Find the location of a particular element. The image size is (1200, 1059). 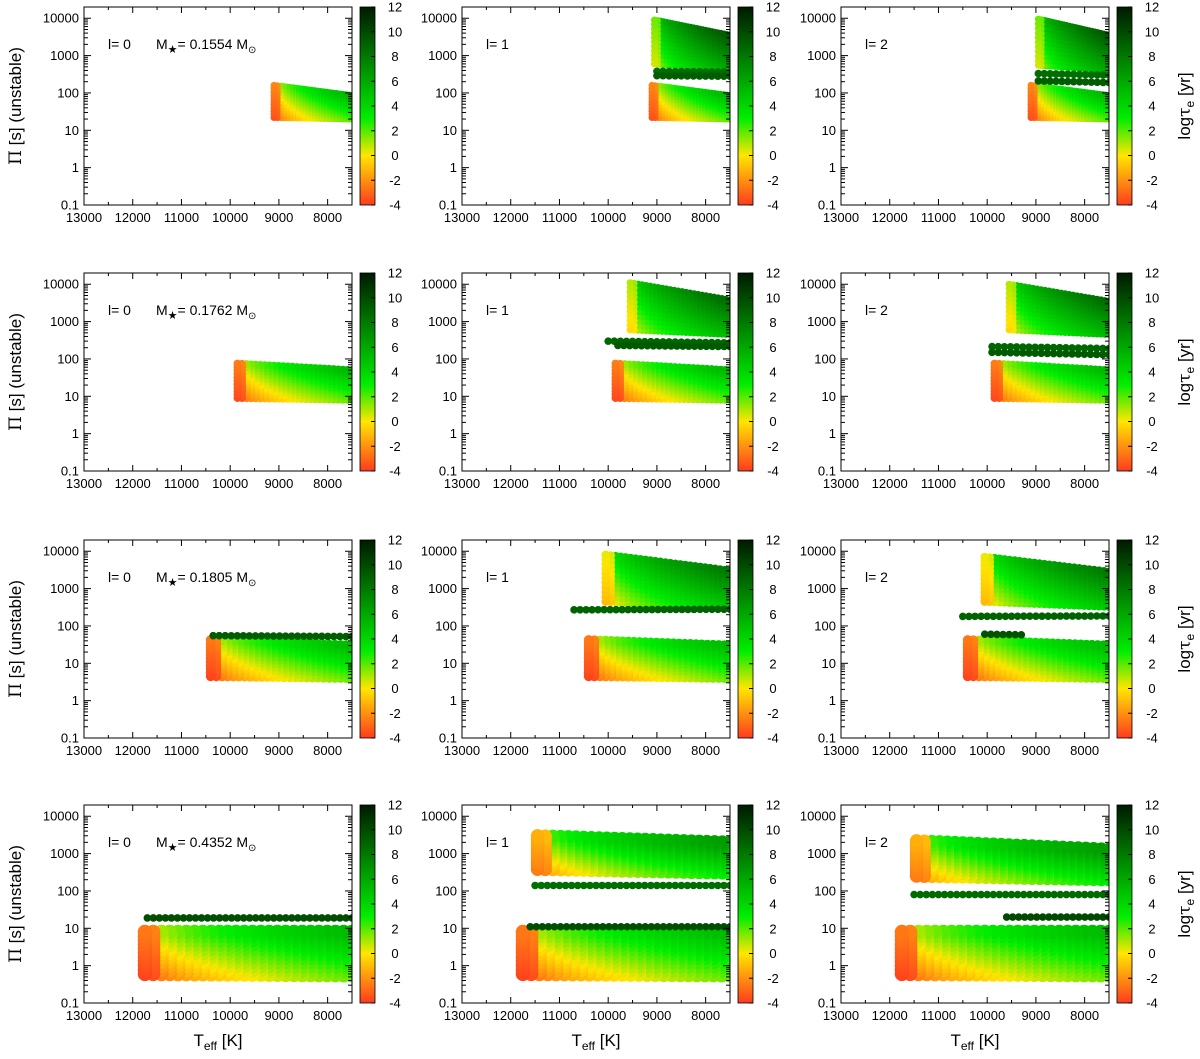

colorbar-label: logτe [yr] is located at coordinates (1186, 105).